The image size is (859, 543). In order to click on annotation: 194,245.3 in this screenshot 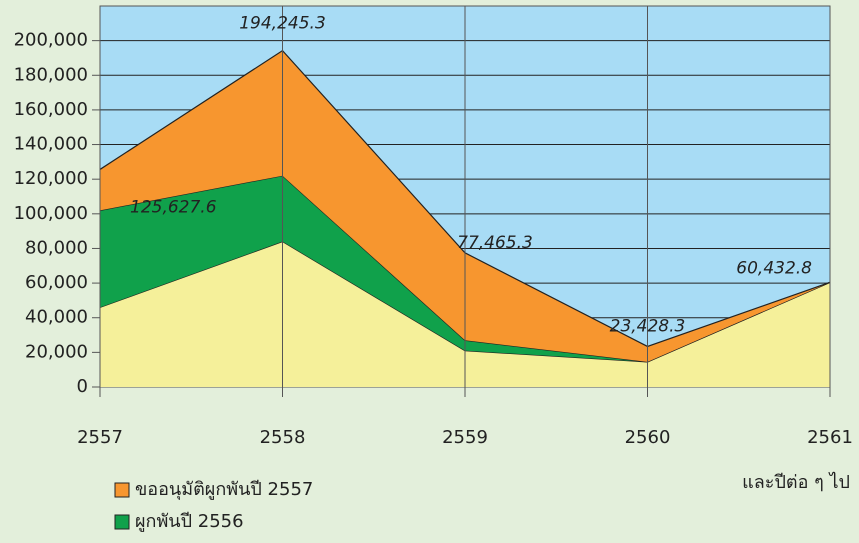, I will do `click(282, 24)`.